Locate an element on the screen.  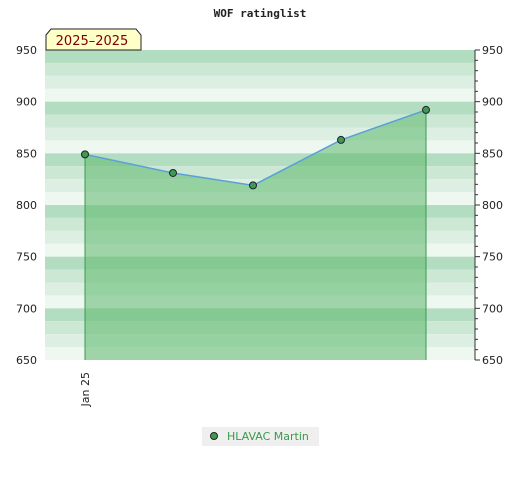
y-tick-label-right: 900 is located at coordinates (492, 102).